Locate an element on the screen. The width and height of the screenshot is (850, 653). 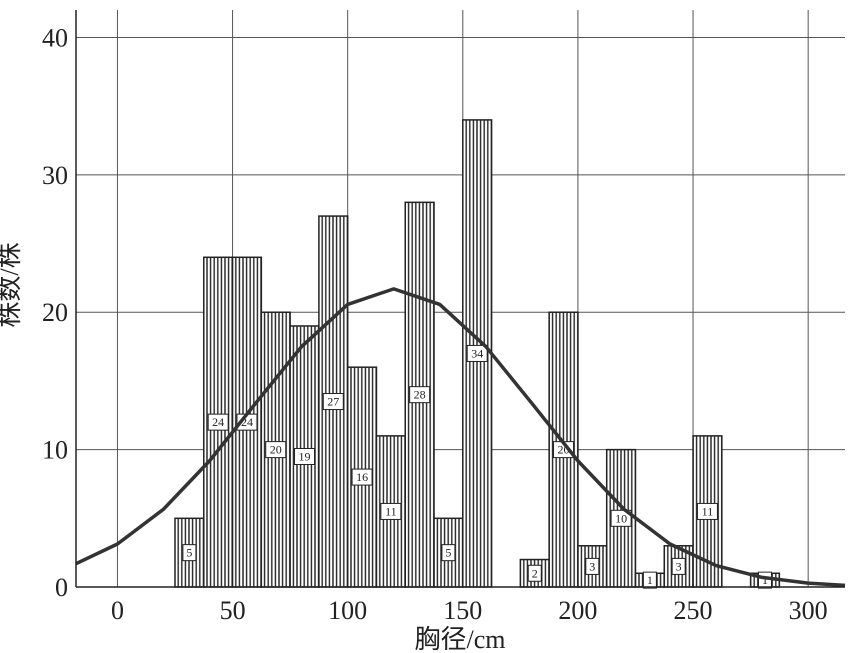
value-label: 34 is located at coordinates (477, 353).